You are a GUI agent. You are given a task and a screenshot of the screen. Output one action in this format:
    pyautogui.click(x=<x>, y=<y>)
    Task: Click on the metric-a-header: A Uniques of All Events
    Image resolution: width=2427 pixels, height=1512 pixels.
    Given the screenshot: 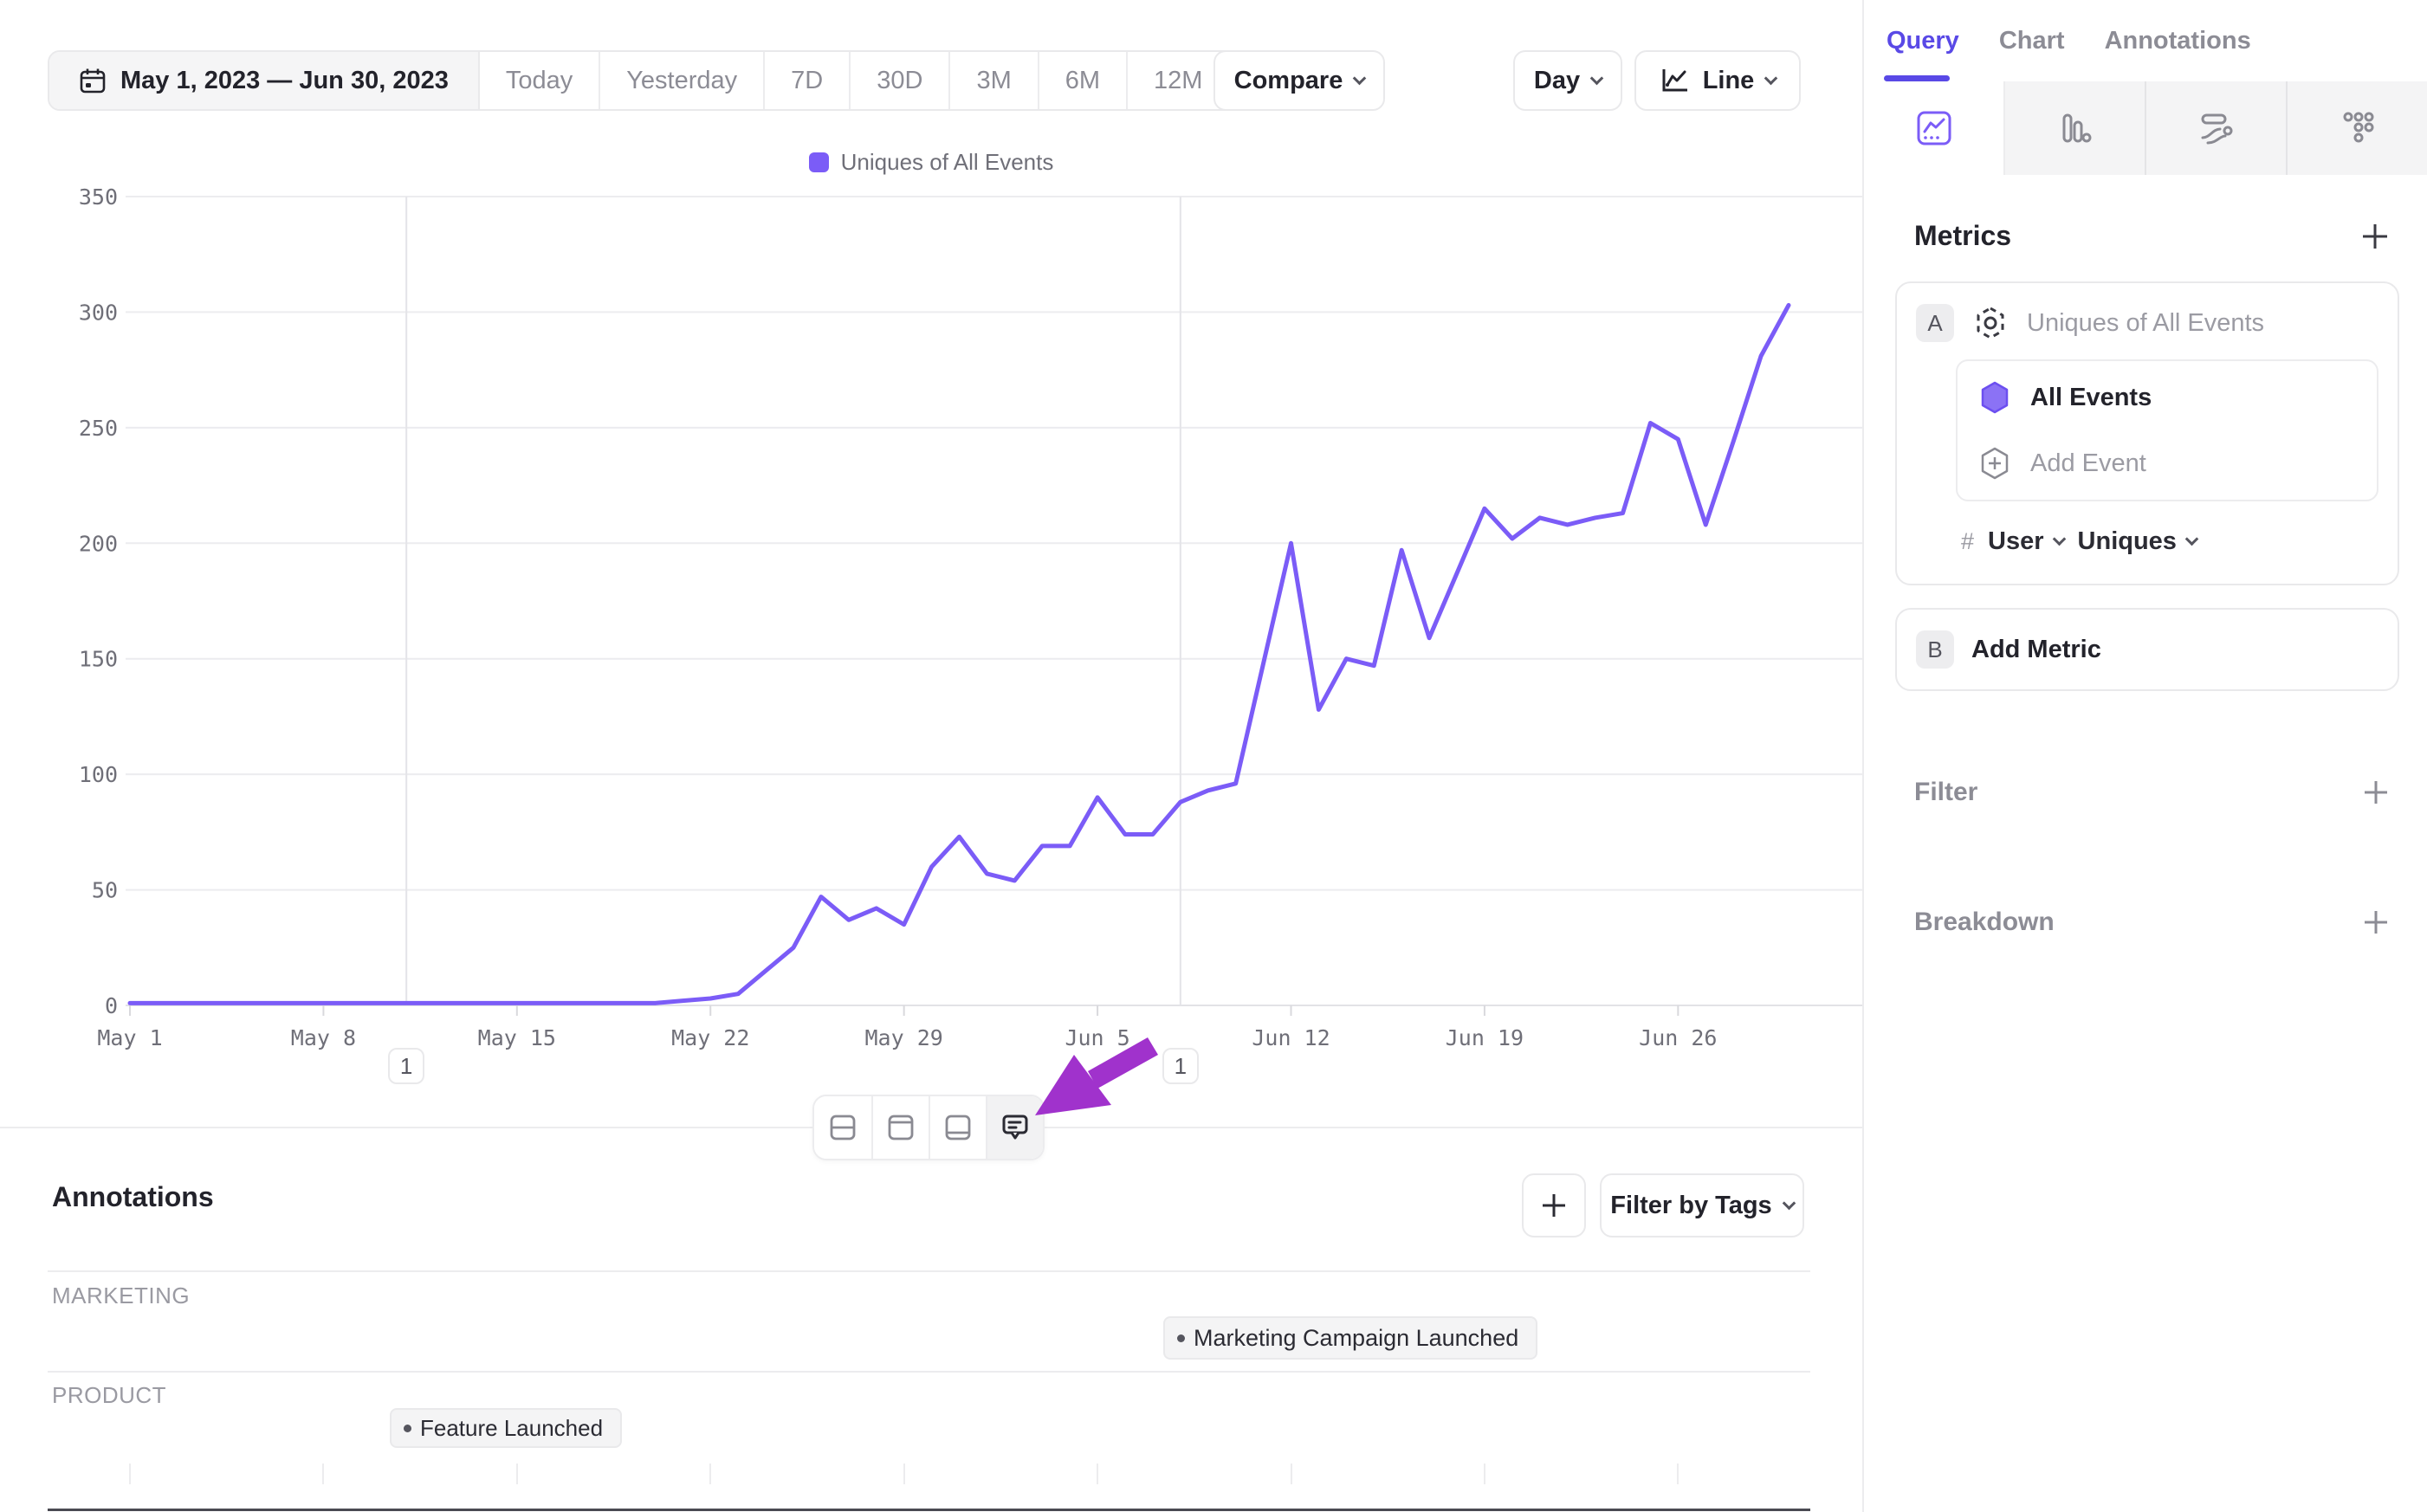 What is the action you would take?
    pyautogui.click(x=2147, y=323)
    